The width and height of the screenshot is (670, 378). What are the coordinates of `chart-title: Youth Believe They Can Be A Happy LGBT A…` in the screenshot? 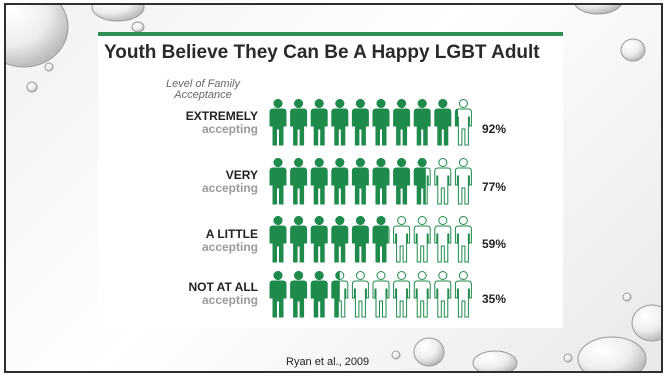 It's located at (322, 52).